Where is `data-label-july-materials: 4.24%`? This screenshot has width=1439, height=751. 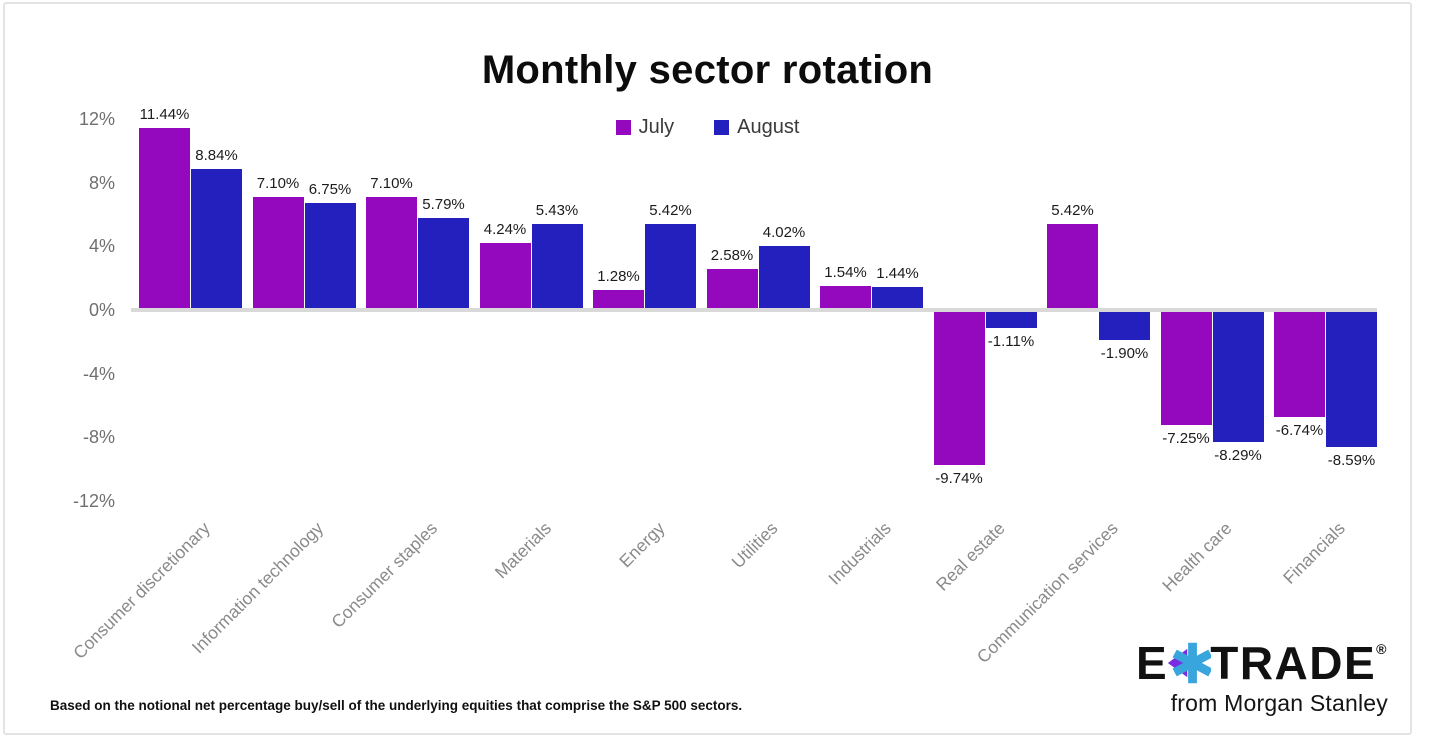
data-label-july-materials: 4.24% is located at coordinates (505, 229).